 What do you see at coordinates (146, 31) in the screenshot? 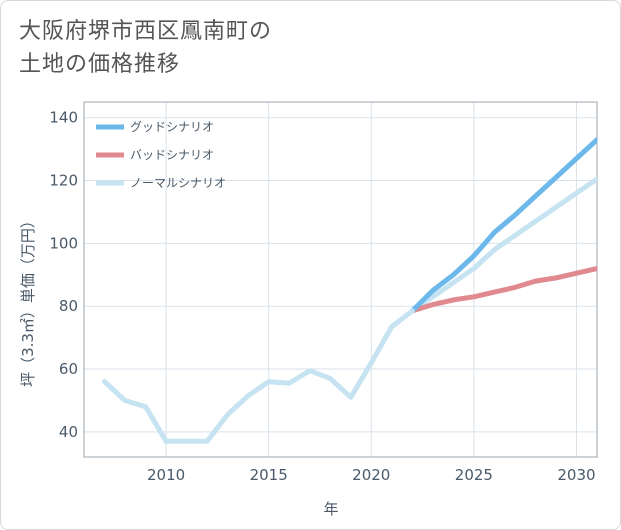
I see `chart-title-line-1: 大阪府堺市西区鳳南町の` at bounding box center [146, 31].